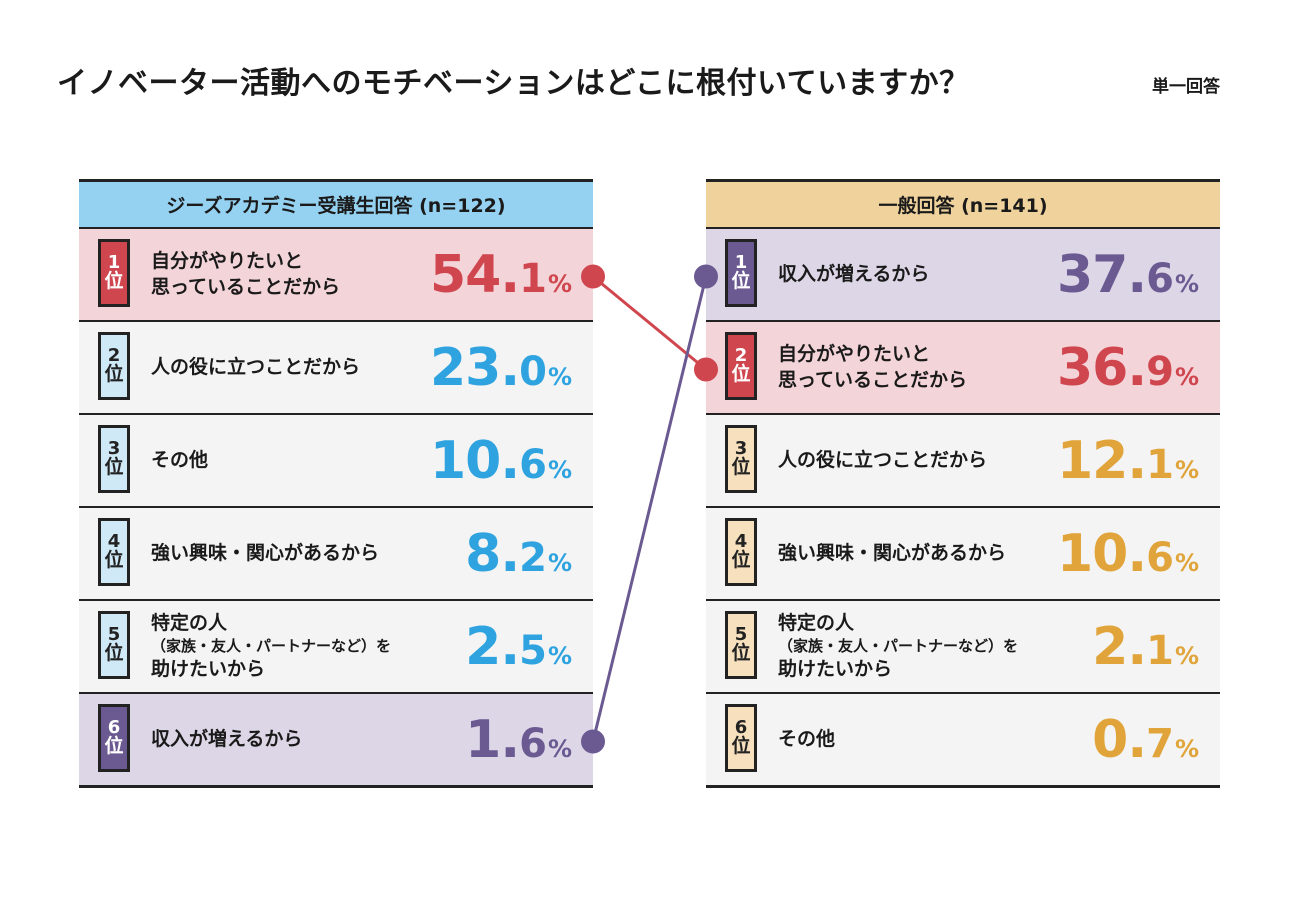 The height and width of the screenshot is (917, 1300). I want to click on row-percentage: 23.0%, so click(500, 367).